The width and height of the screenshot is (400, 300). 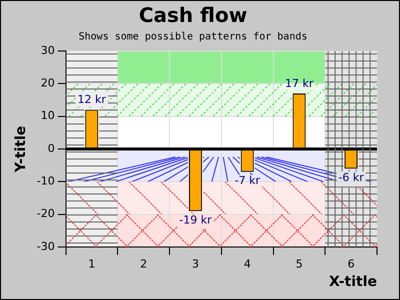 I want to click on data-label: -7 kr, so click(x=247, y=181).